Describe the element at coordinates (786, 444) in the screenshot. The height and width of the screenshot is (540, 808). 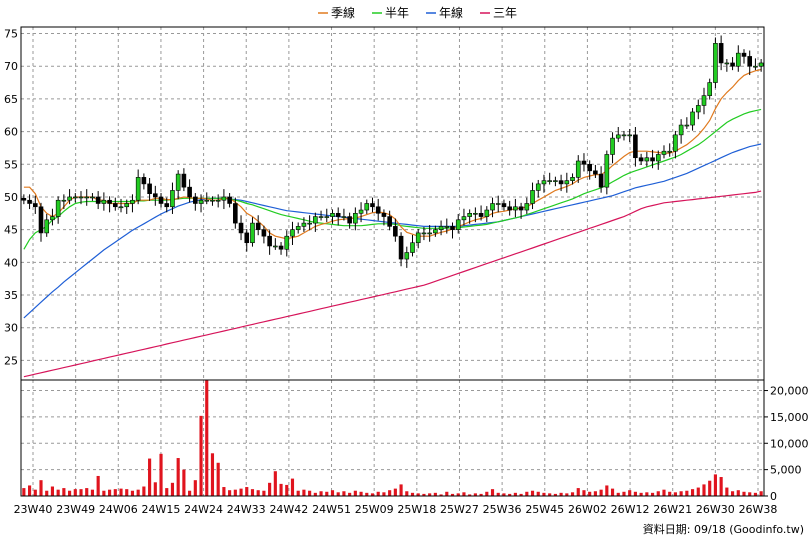
I see `volume-axis: 0 5,000 10,000 15,000 20,000` at that location.